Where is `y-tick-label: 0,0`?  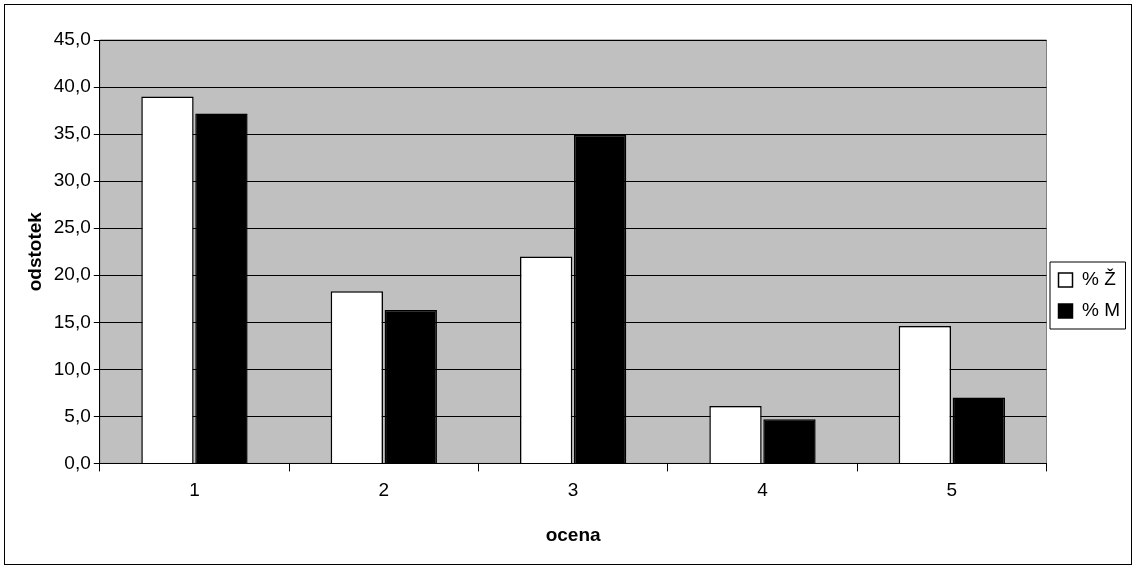 y-tick-label: 0,0 is located at coordinates (77, 462).